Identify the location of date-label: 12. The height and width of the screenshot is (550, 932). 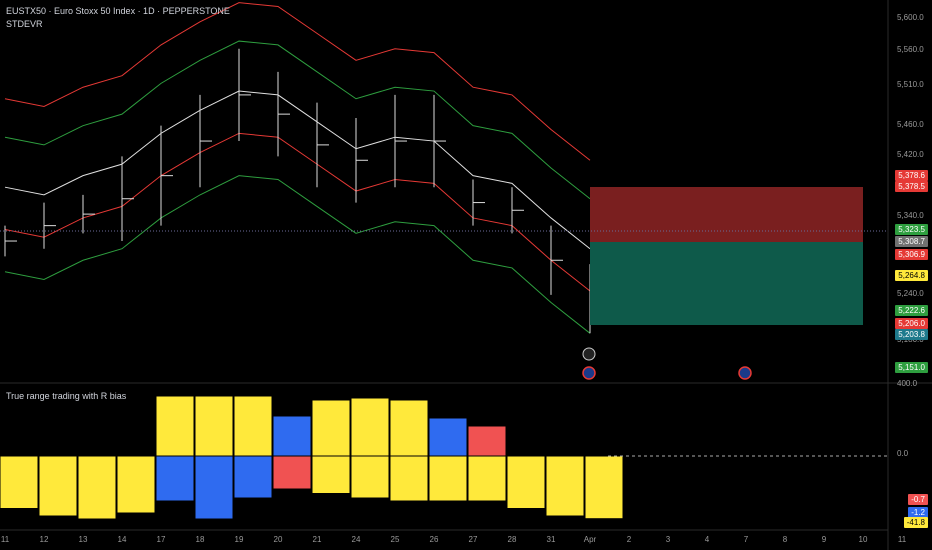
(44, 539).